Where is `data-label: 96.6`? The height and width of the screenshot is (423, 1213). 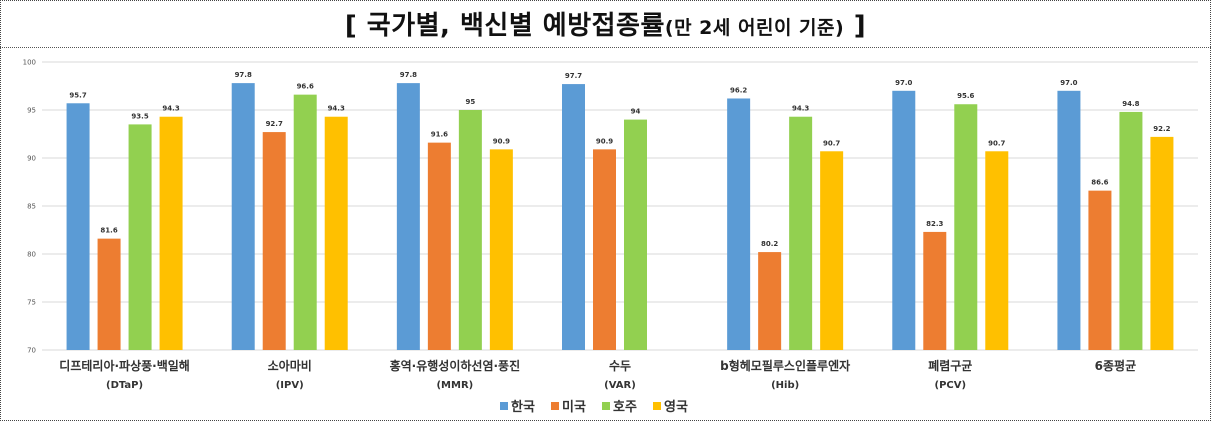
data-label: 96.6 is located at coordinates (305, 87).